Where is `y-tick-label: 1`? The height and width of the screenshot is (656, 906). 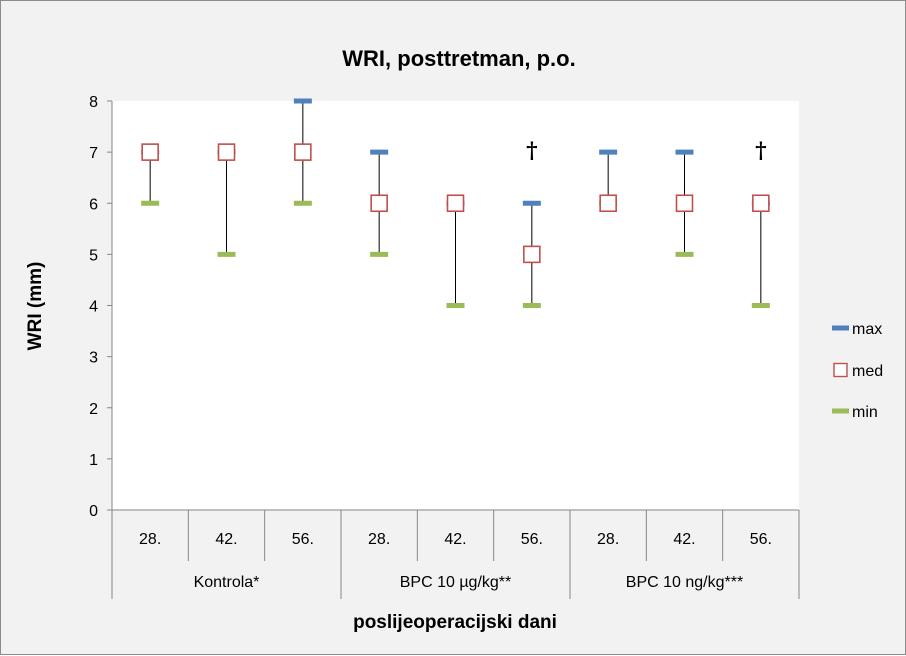 y-tick-label: 1 is located at coordinates (93, 460).